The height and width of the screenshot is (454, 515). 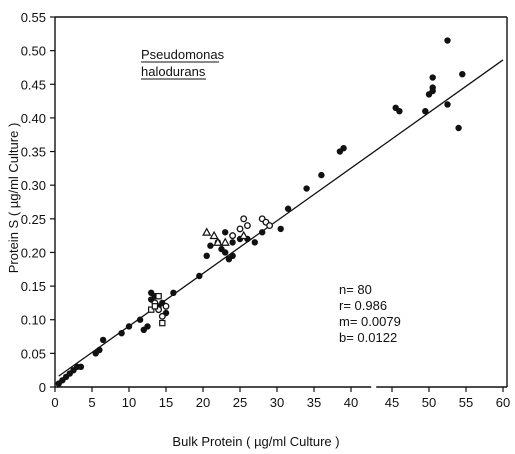 I want to click on y-tick-label: 0.20, so click(x=33, y=252).